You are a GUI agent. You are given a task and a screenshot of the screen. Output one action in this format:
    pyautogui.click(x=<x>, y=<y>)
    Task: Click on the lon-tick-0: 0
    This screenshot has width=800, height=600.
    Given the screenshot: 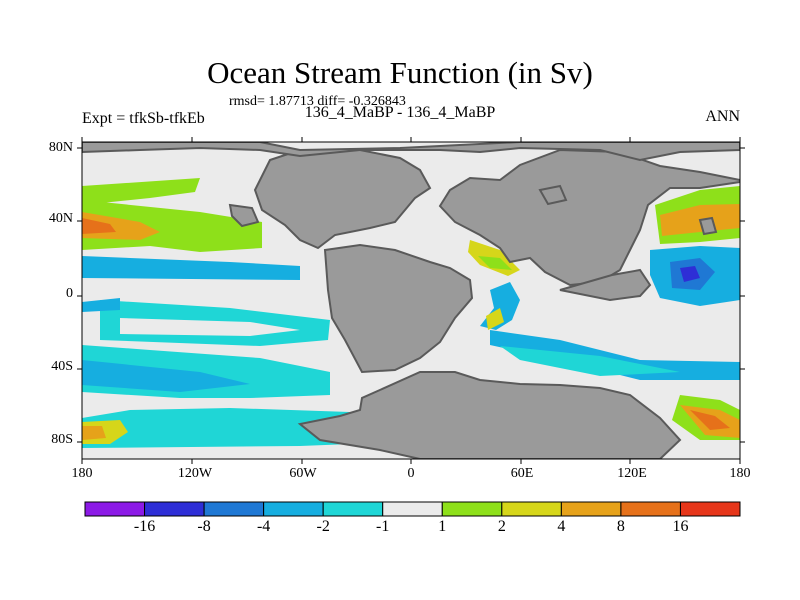 What is the action you would take?
    pyautogui.click(x=411, y=473)
    